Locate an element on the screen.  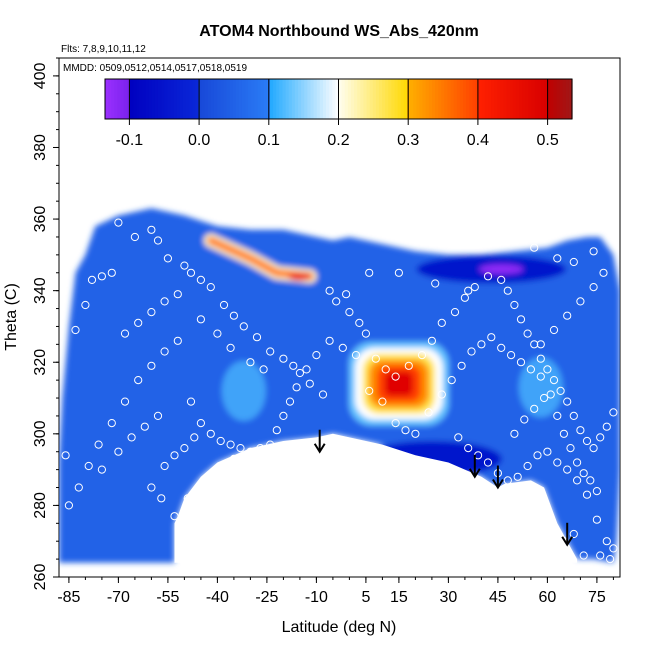
y-tick-label: 280 is located at coordinates (40, 505).